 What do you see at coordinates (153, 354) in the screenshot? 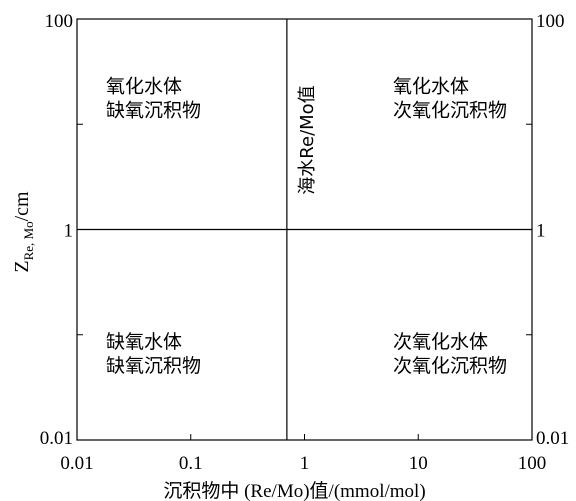
I see `region-label: 缺氧水体缺氧沉积物` at bounding box center [153, 354].